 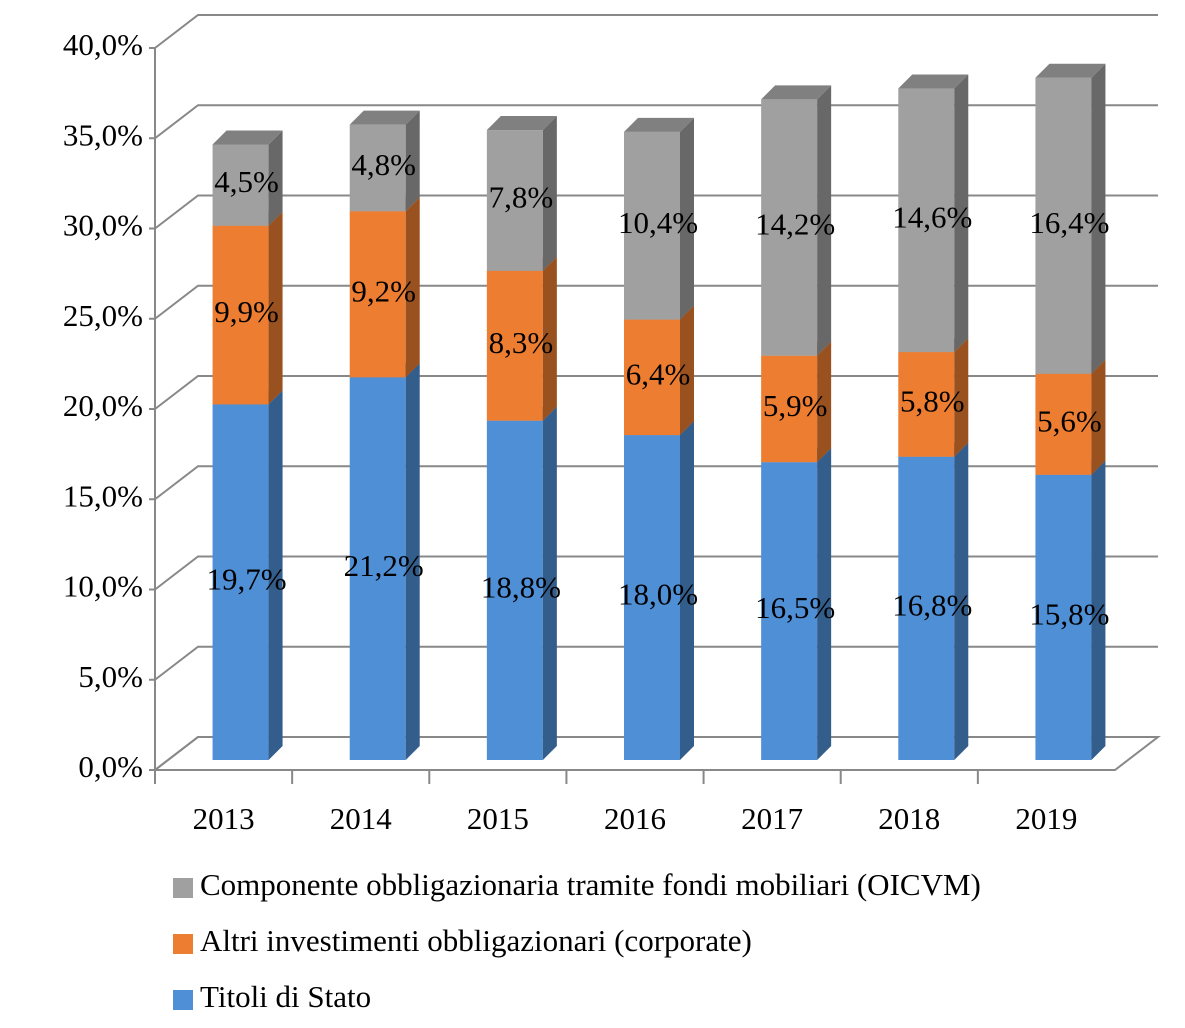 What do you see at coordinates (795, 224) in the screenshot?
I see `value-label: 14,2%` at bounding box center [795, 224].